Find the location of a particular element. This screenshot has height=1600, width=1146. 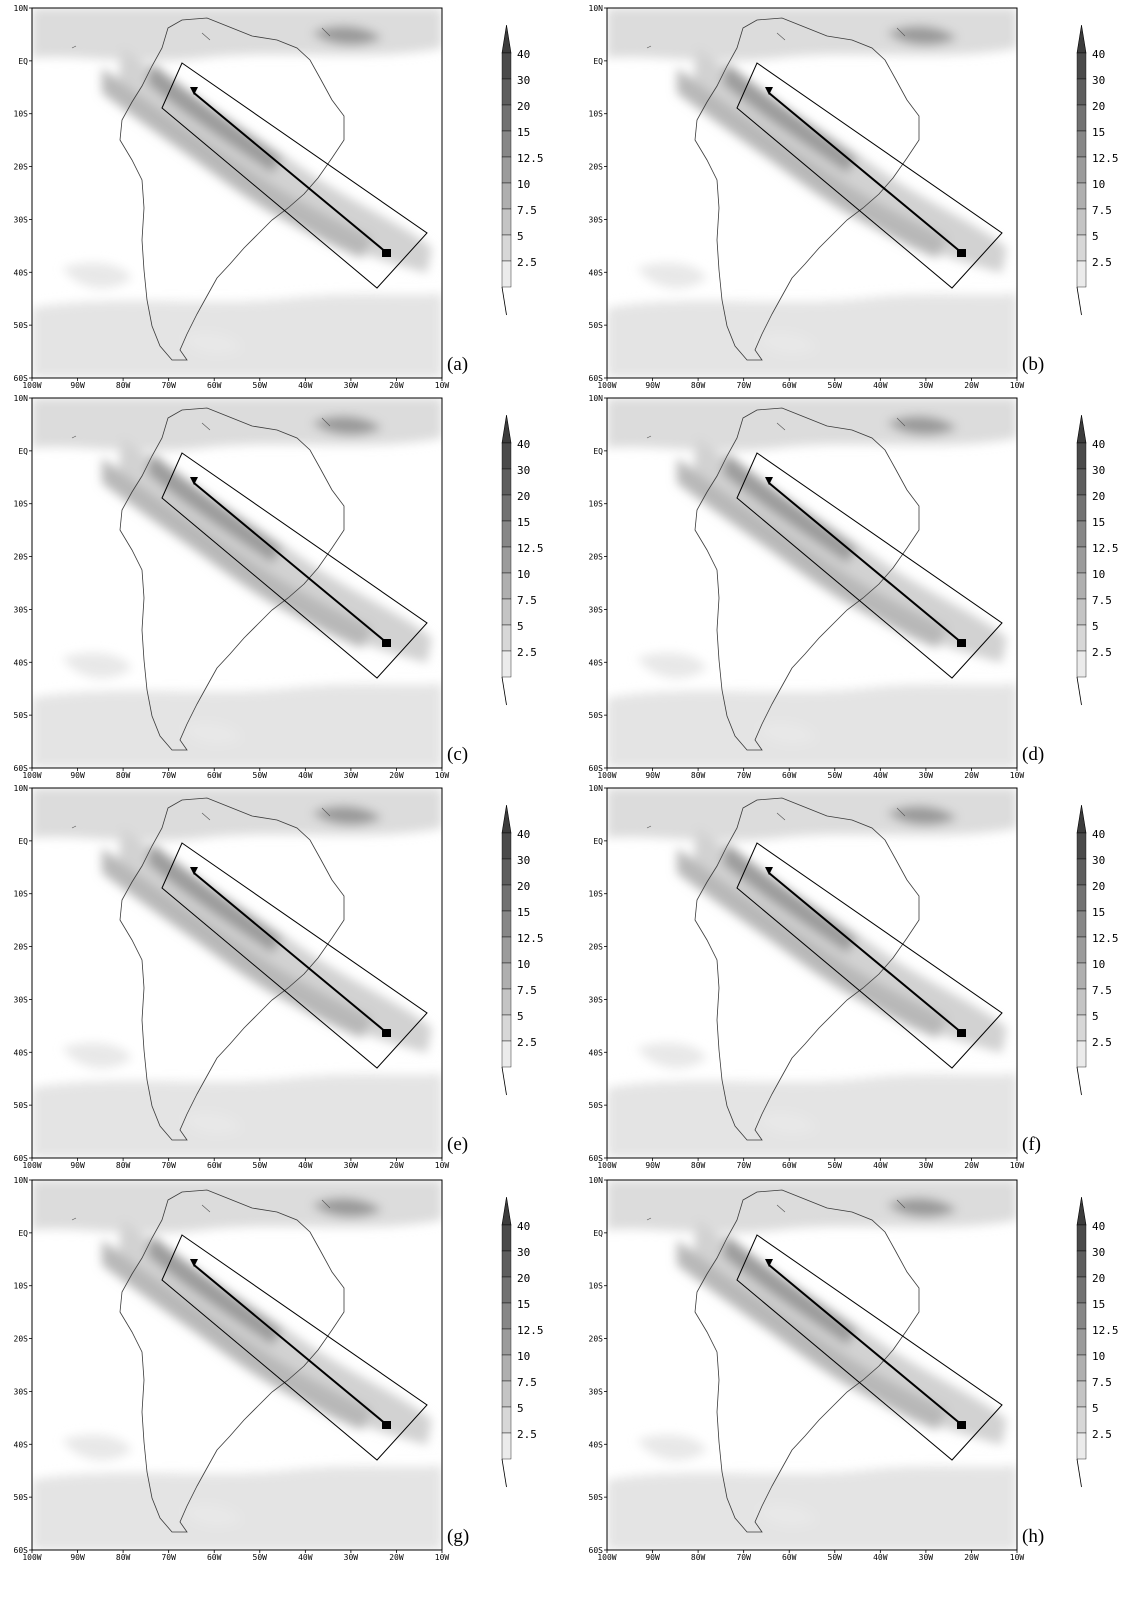

x-tick-label: 90W is located at coordinates (652, 775).